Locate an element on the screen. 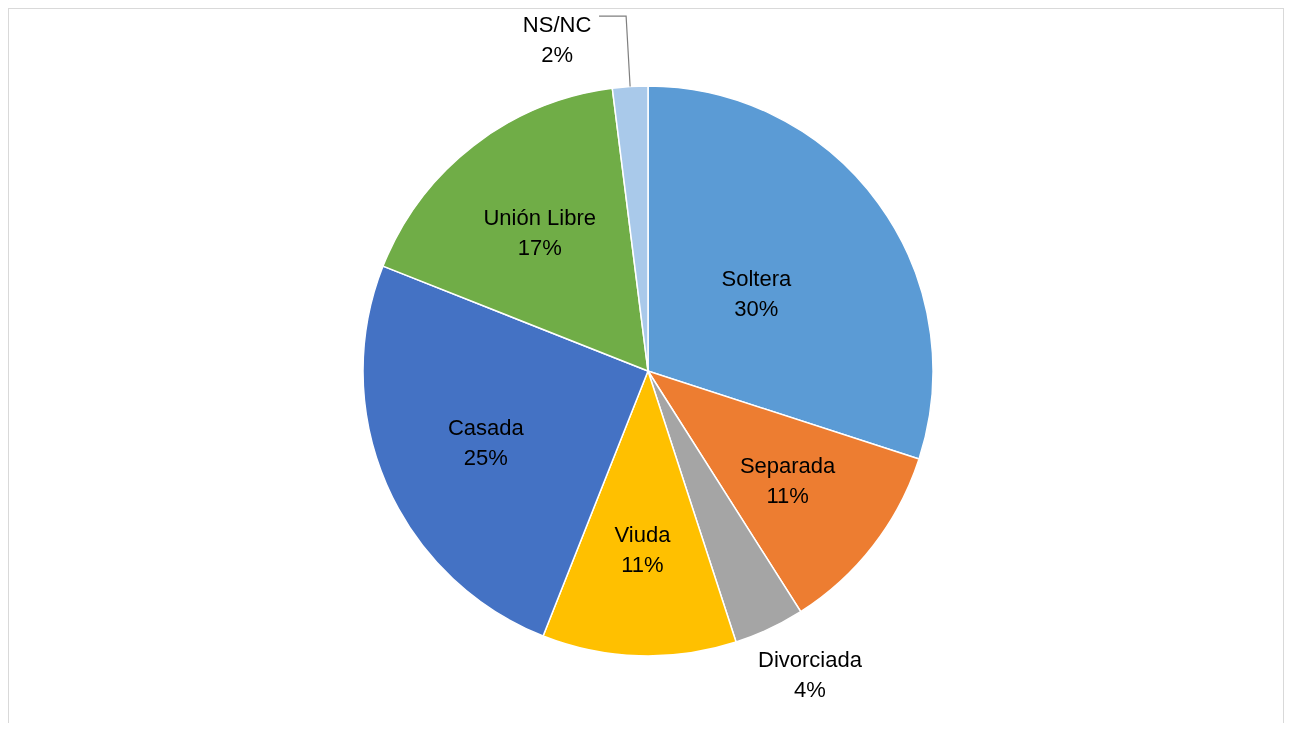 Image resolution: width=1292 pixels, height=731 pixels. data-label: 25% is located at coordinates (485, 458).